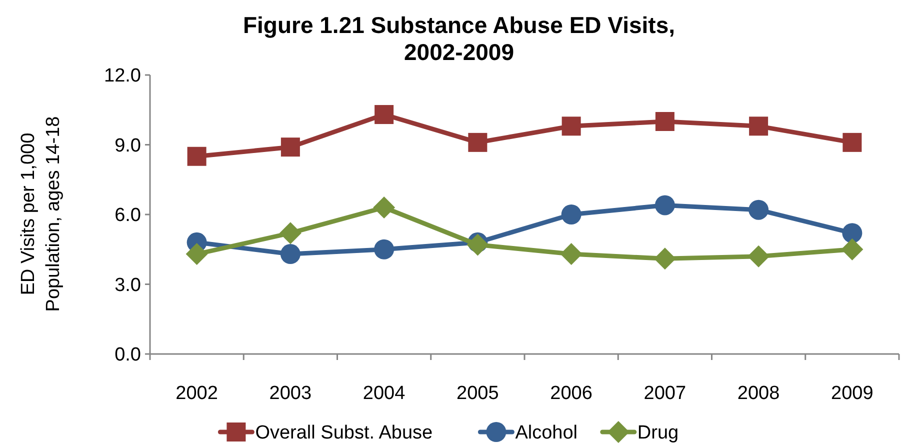  I want to click on x-tick-label: 2006, so click(571, 393).